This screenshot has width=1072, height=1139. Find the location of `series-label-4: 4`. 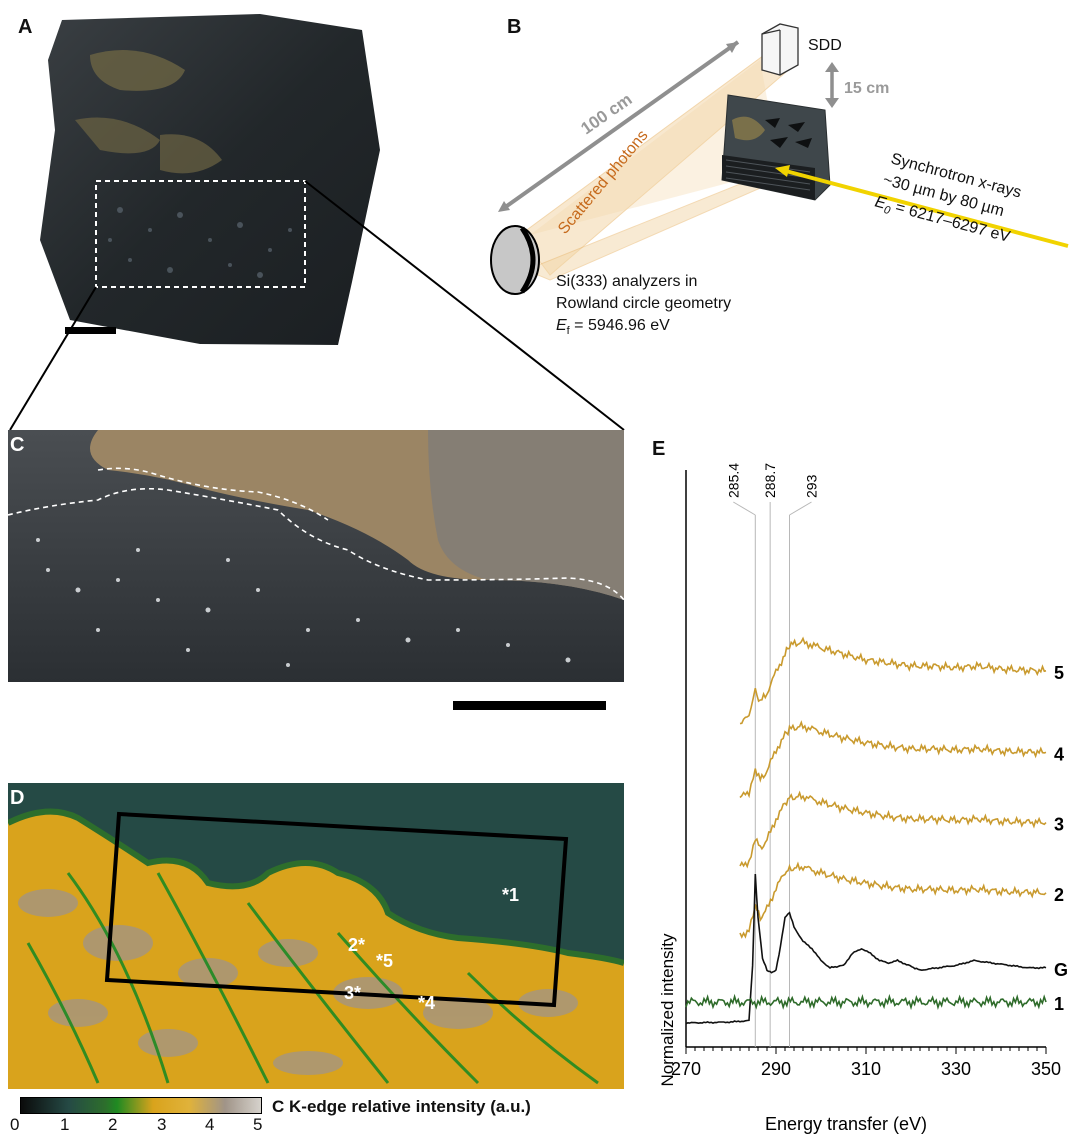

series-label-4: 4 is located at coordinates (1059, 754).